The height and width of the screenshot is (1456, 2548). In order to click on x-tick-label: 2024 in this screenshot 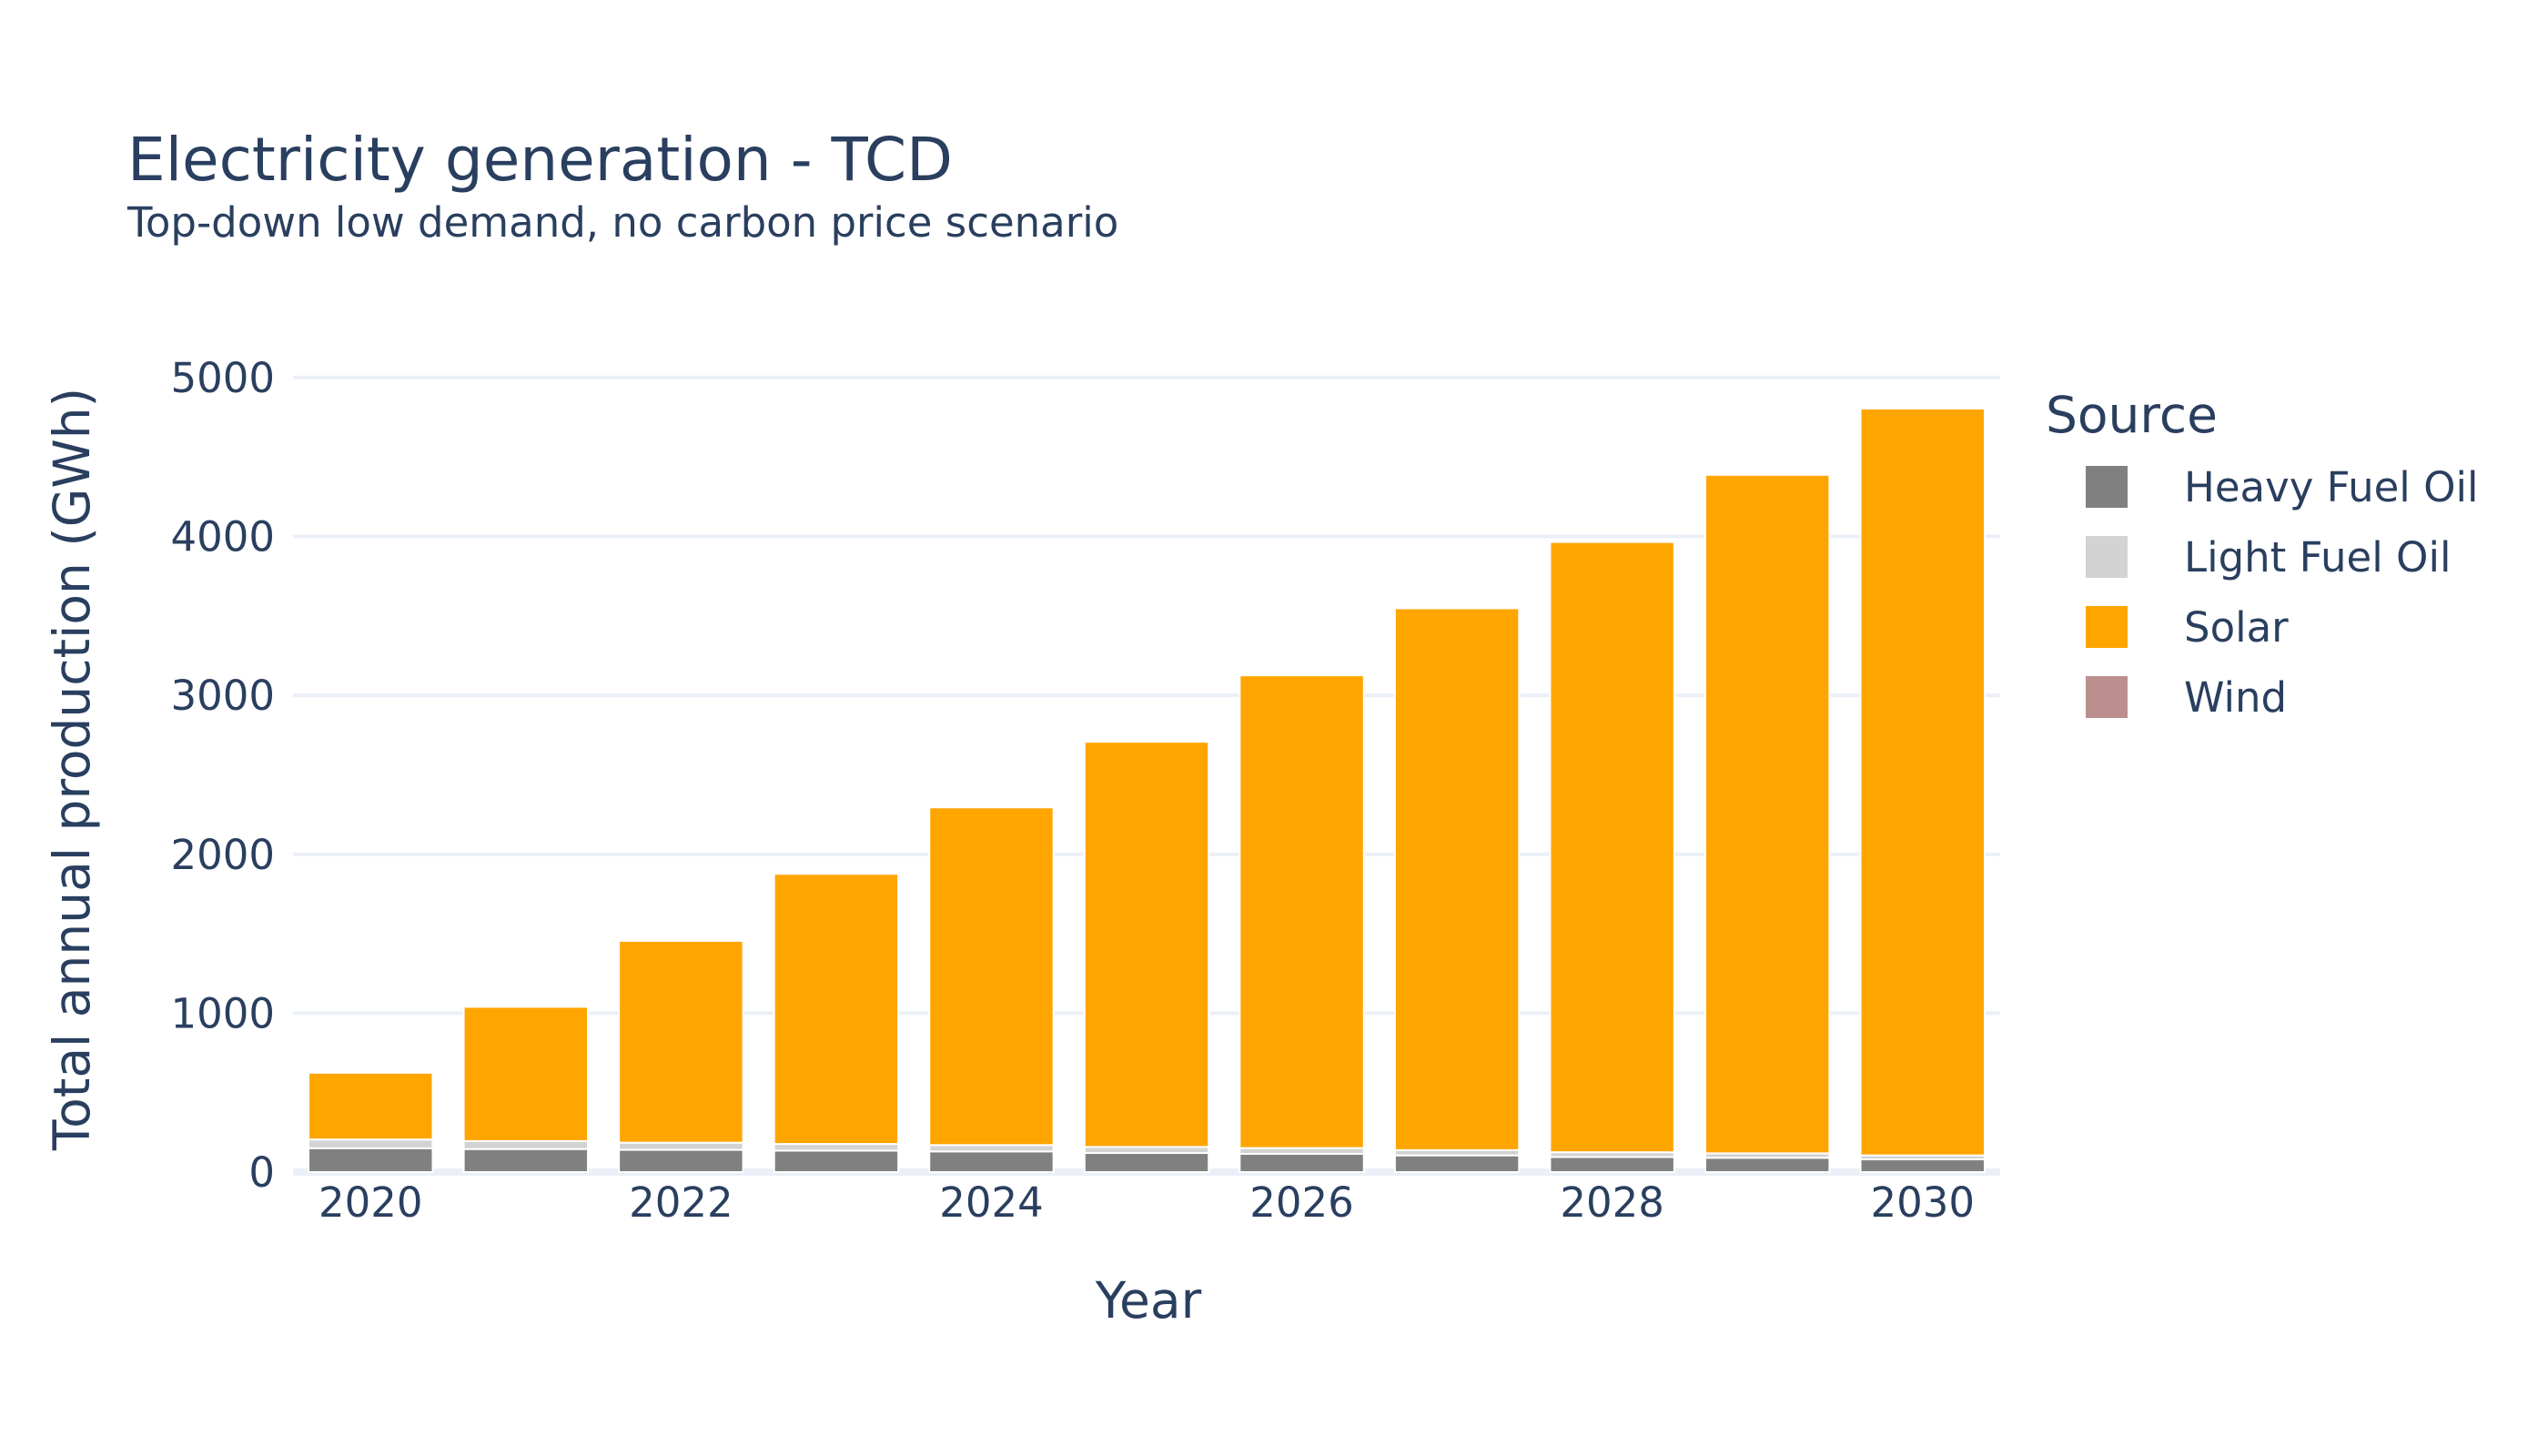, I will do `click(992, 1203)`.